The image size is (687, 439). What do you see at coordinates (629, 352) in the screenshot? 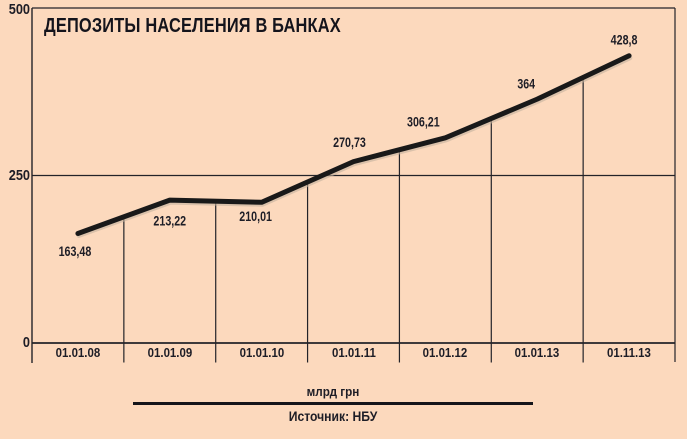
I see `x-tick-label: 01.11.13` at bounding box center [629, 352].